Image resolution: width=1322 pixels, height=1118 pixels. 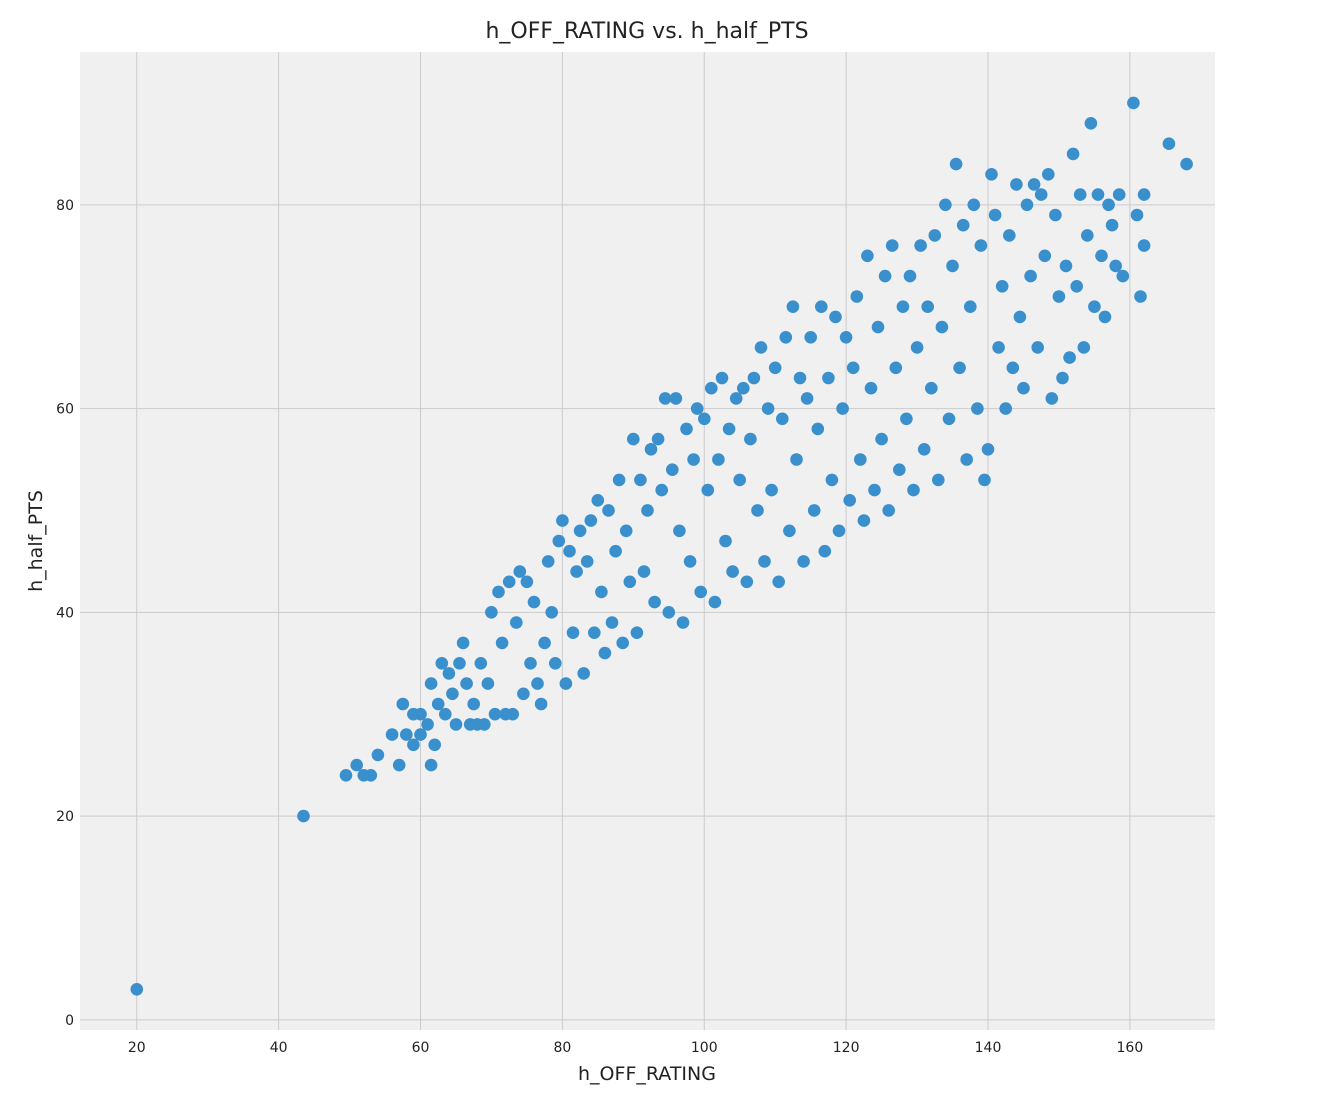 I want to click on y-tick-label: 0, so click(x=69, y=1021).